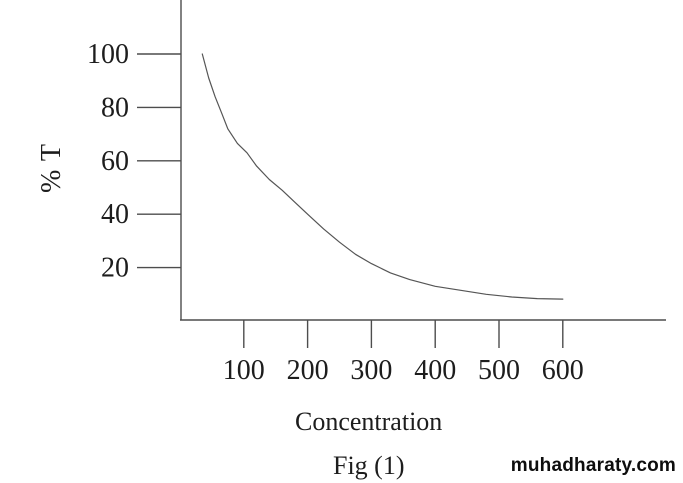 This screenshot has height=483, width=683. I want to click on x-tick-label: 300, so click(371, 370).